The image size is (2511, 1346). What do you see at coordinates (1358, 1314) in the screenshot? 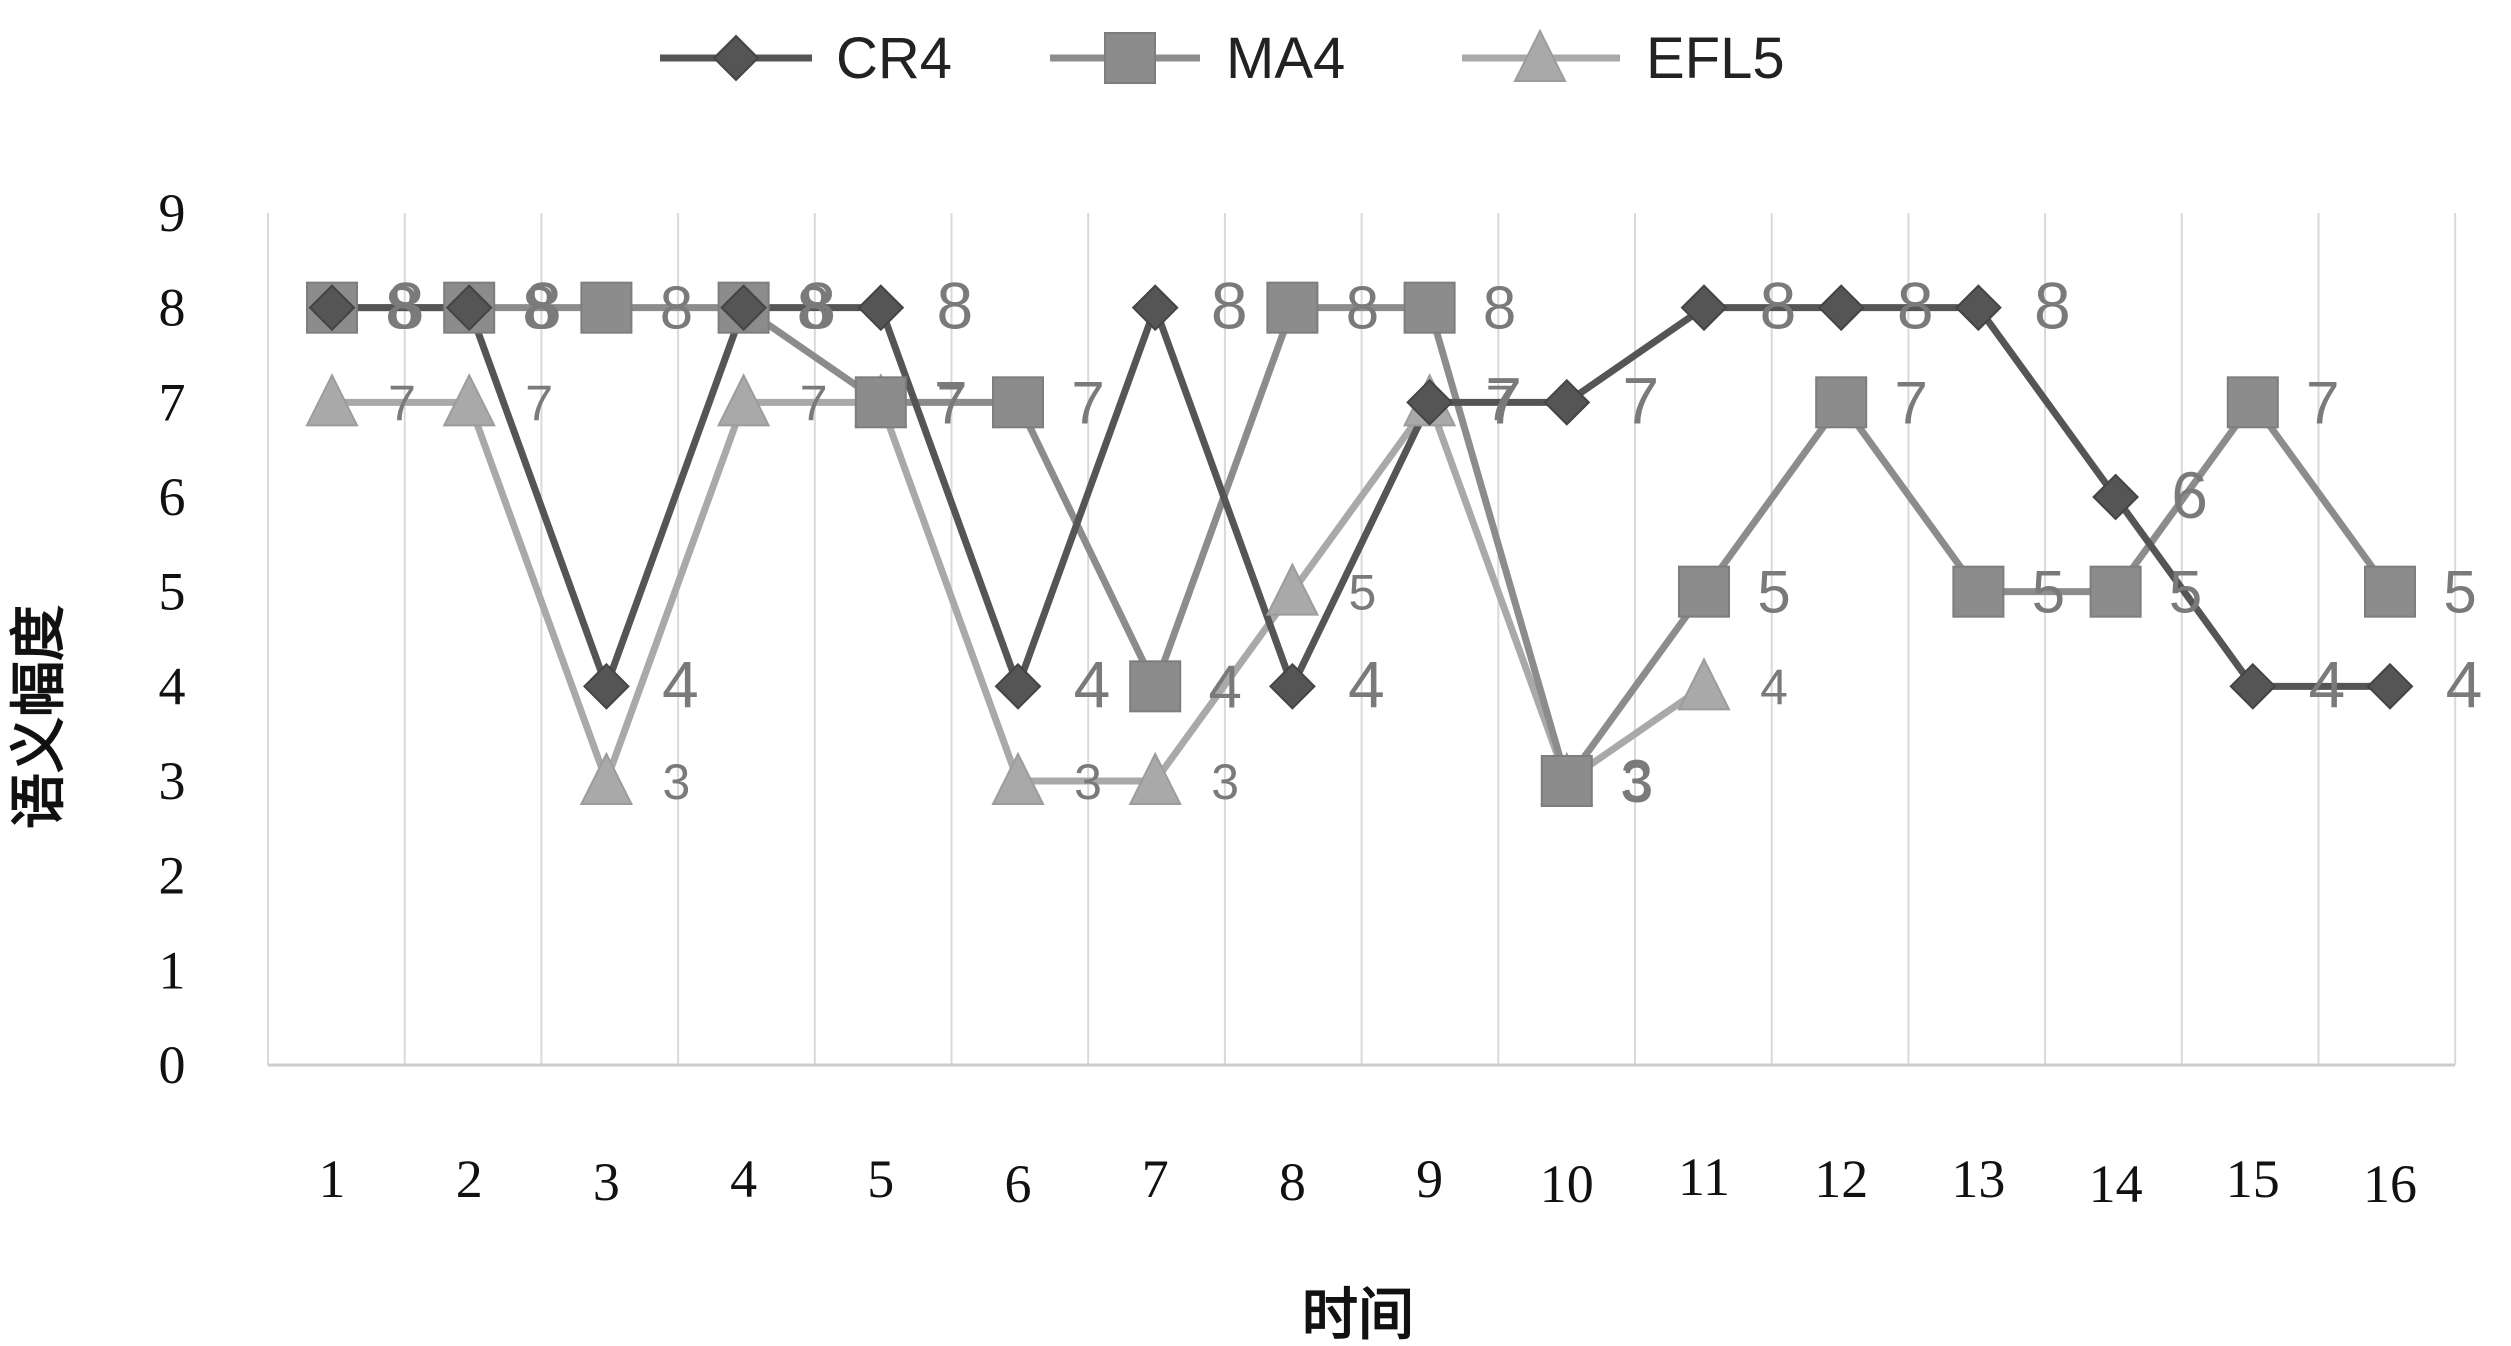
I see `x-axis-title: 时间` at bounding box center [1358, 1314].